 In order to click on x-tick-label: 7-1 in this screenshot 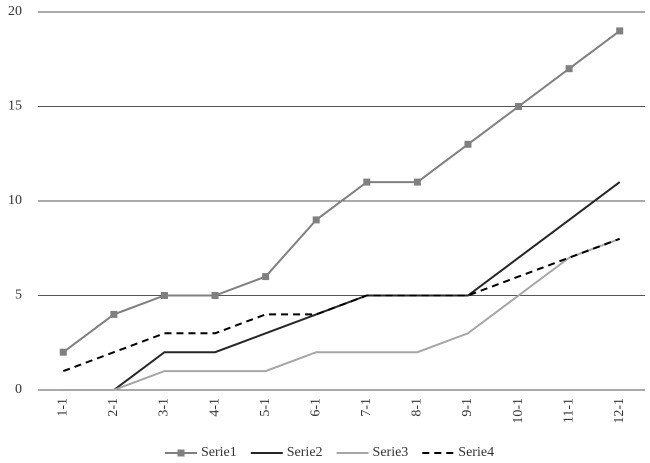, I will do `click(366, 407)`.